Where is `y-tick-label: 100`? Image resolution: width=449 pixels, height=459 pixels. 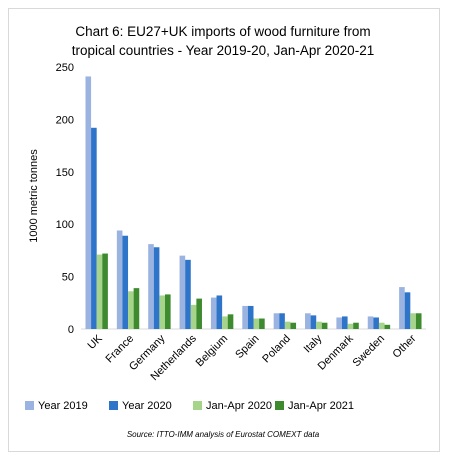
y-tick-label: 100 is located at coordinates (65, 225).